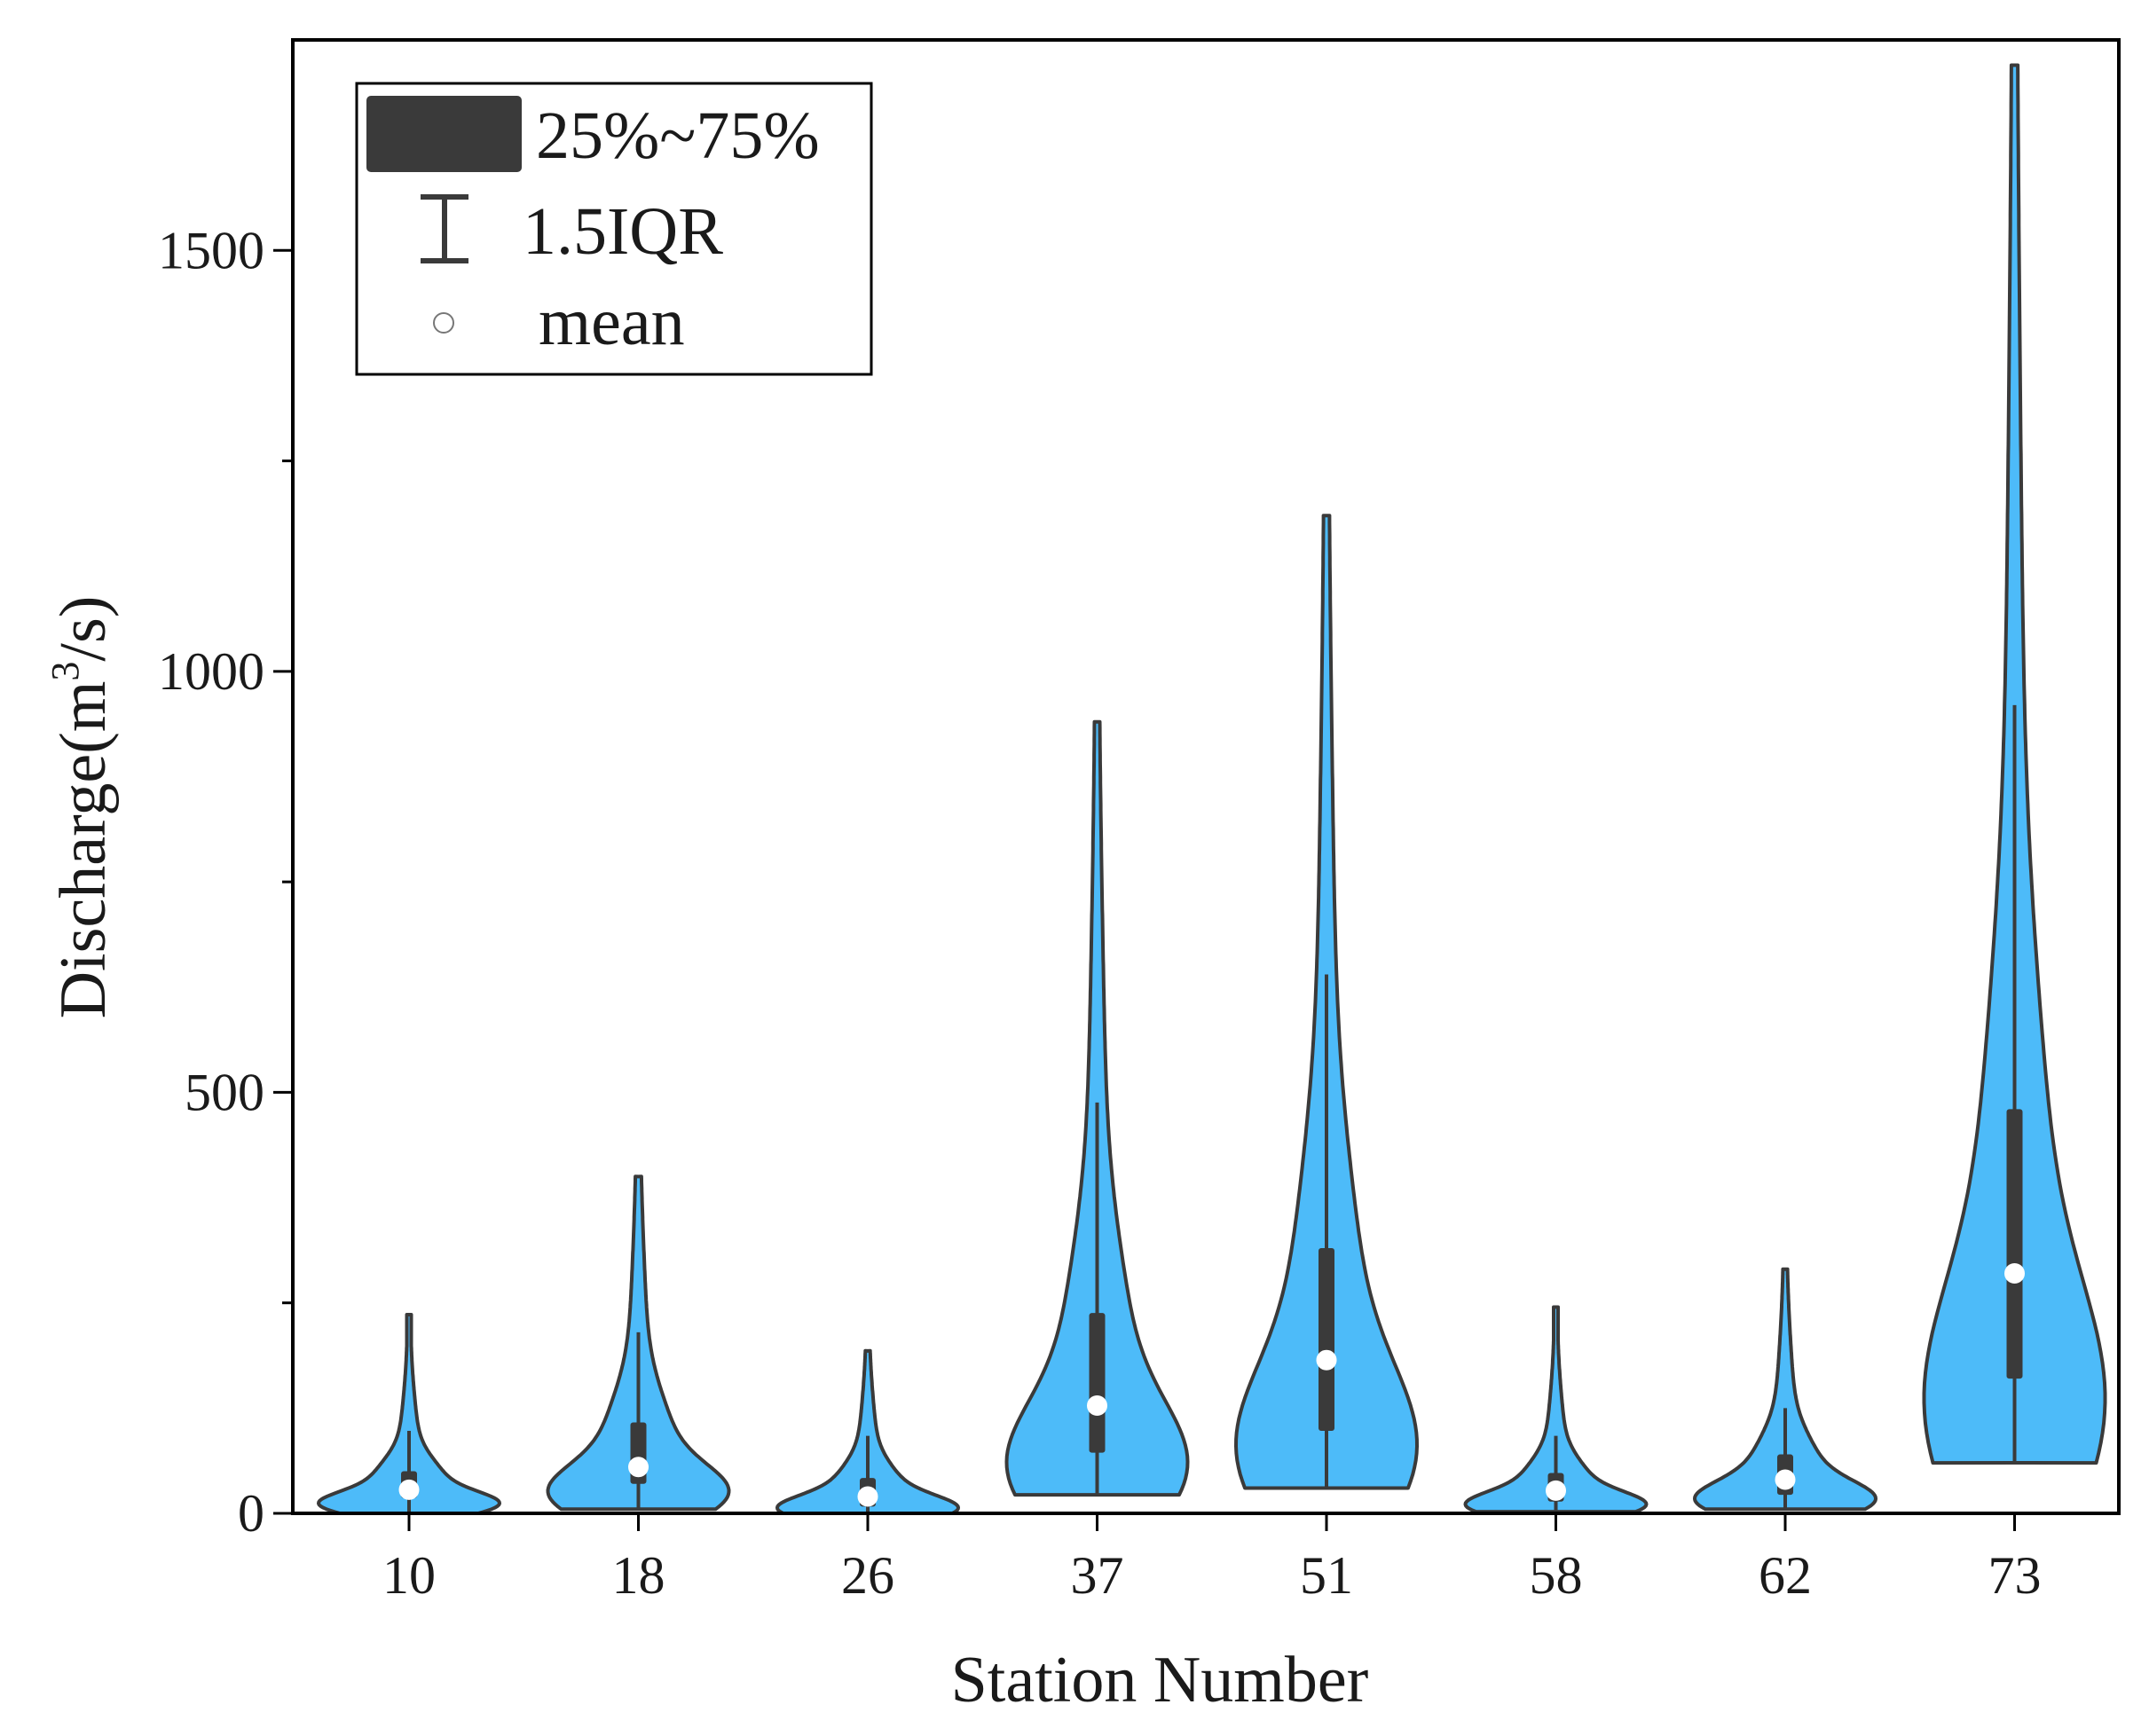  I want to click on x-tick-label-51: 51, so click(1326, 1575).